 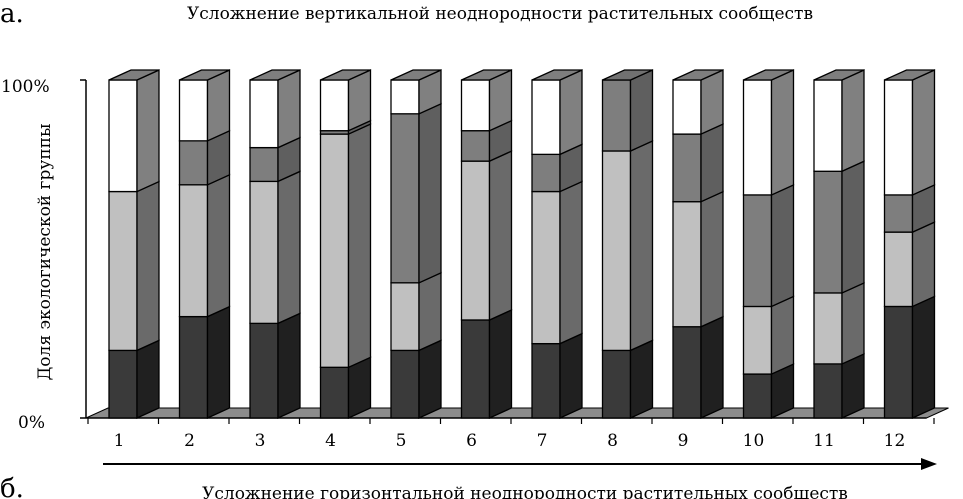 What do you see at coordinates (683, 441) in the screenshot?
I see `x-tick-label: 9` at bounding box center [683, 441].